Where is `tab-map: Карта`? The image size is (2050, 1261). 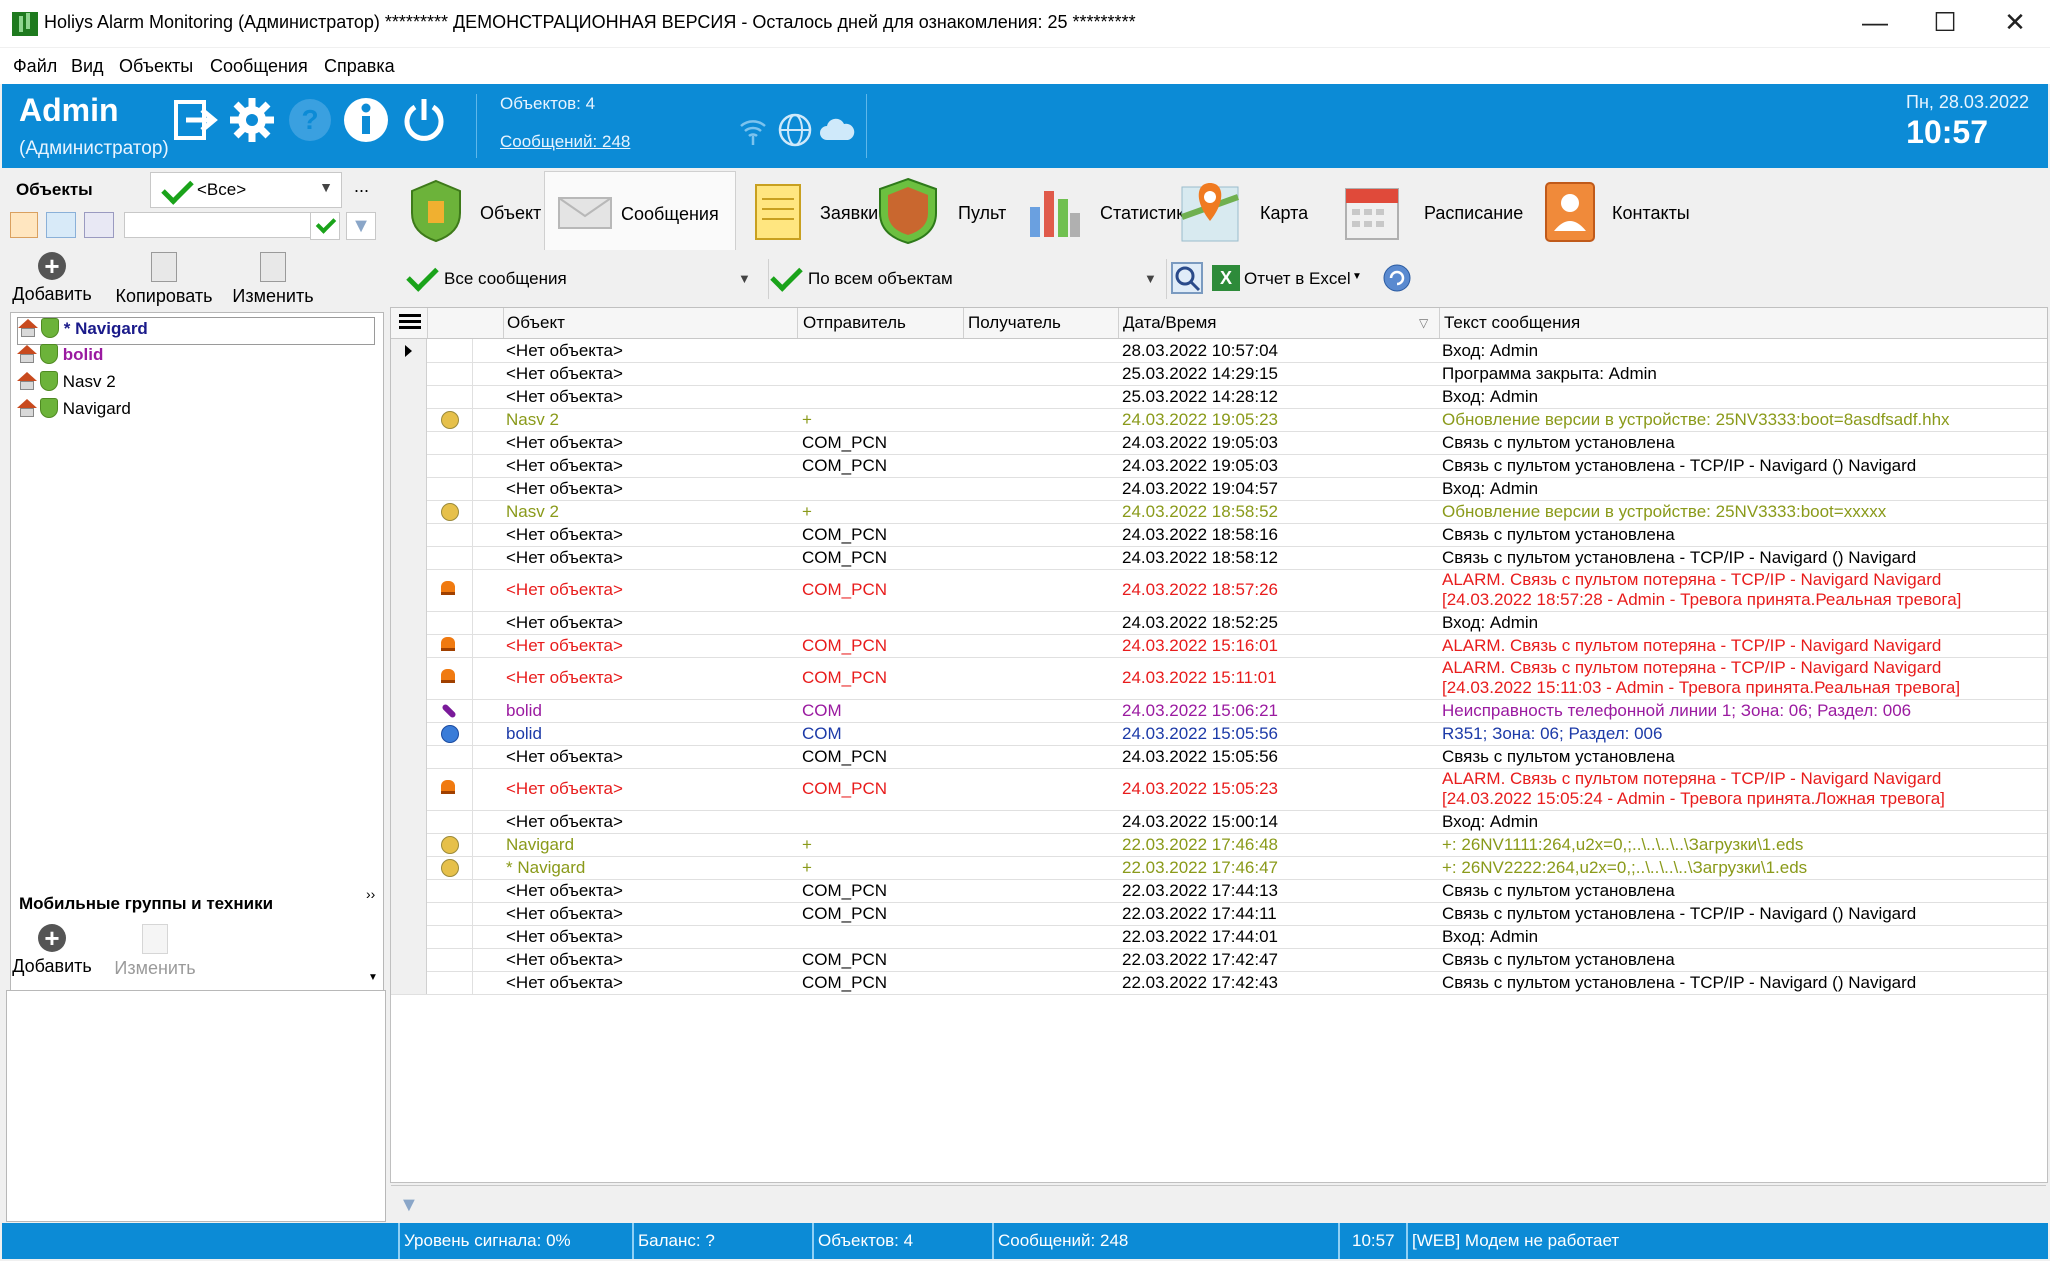 tab-map: Карта is located at coordinates (1255, 210).